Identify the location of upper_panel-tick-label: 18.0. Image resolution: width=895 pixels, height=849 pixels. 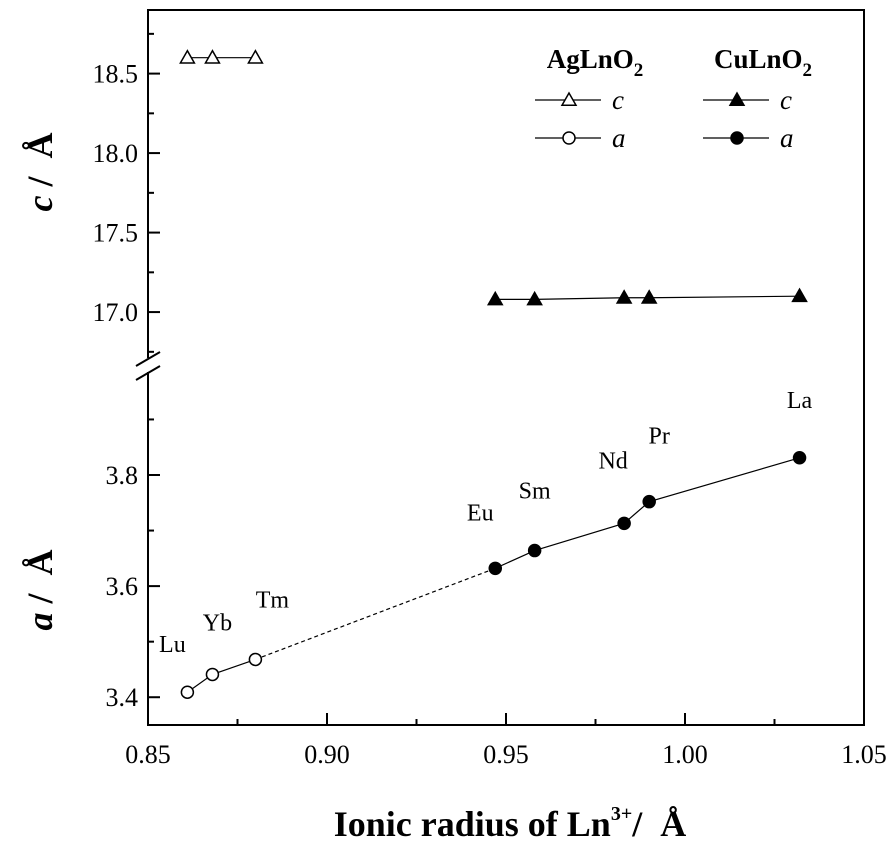
(116, 153).